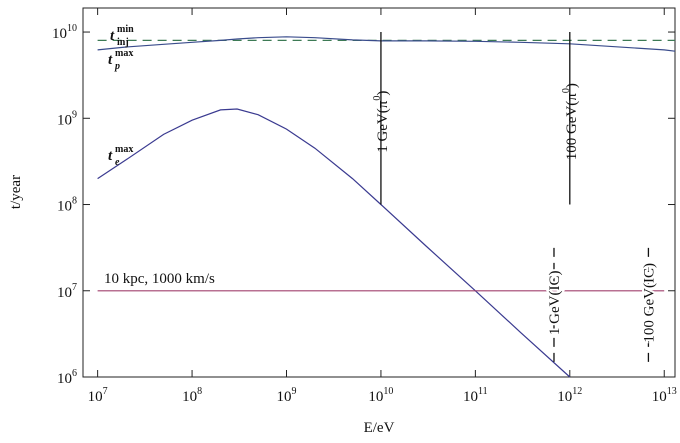  What do you see at coordinates (67, 205) in the screenshot?
I see `y-tick-label: 10⁸` at bounding box center [67, 205].